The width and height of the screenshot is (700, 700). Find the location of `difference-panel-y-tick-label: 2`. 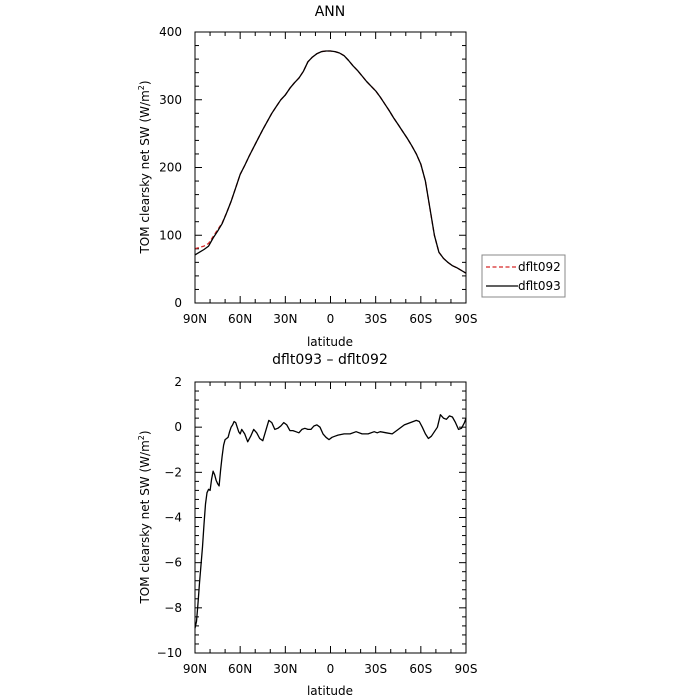

difference-panel-y-tick-label: 2 is located at coordinates (178, 382).